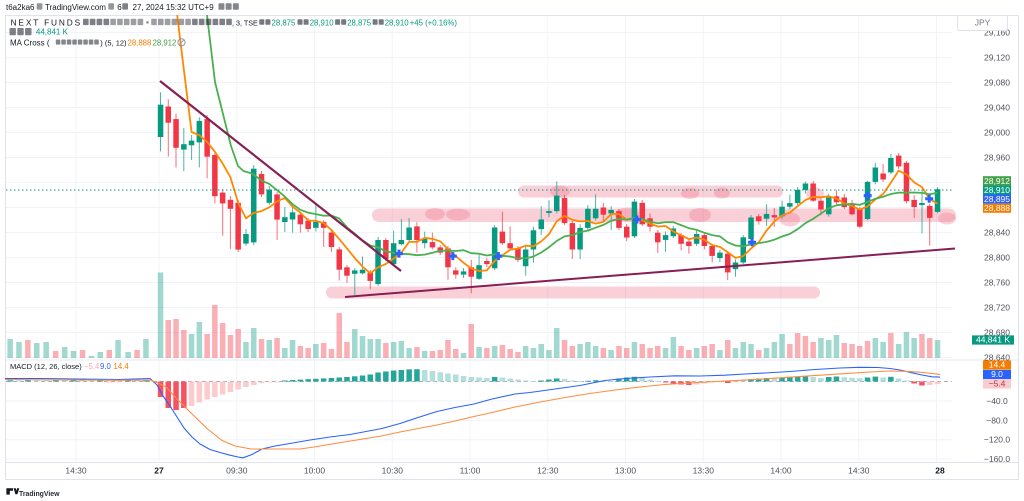 The image size is (1024, 501). Describe the element at coordinates (997, 58) in the screenshot. I see `svg-text: 29,120` at that location.